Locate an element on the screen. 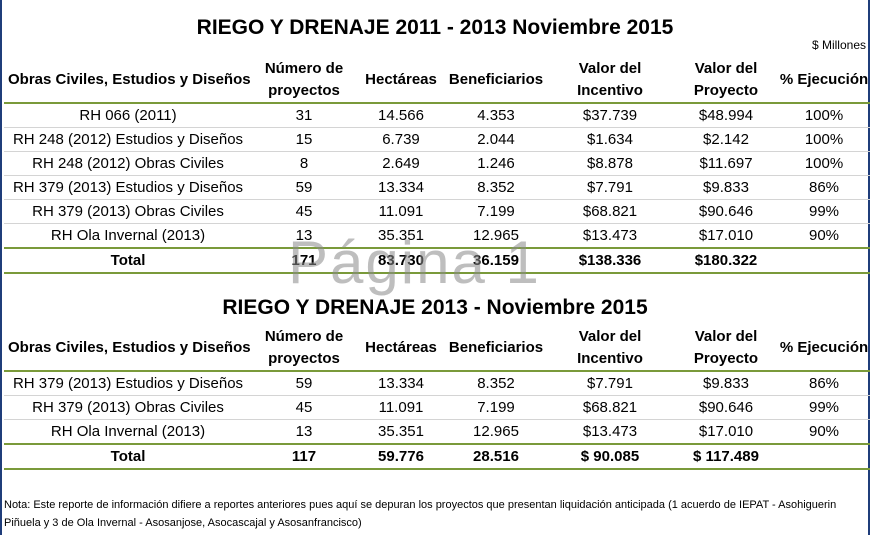 The image size is (870, 535). total-cell: 59.776 is located at coordinates (401, 456).